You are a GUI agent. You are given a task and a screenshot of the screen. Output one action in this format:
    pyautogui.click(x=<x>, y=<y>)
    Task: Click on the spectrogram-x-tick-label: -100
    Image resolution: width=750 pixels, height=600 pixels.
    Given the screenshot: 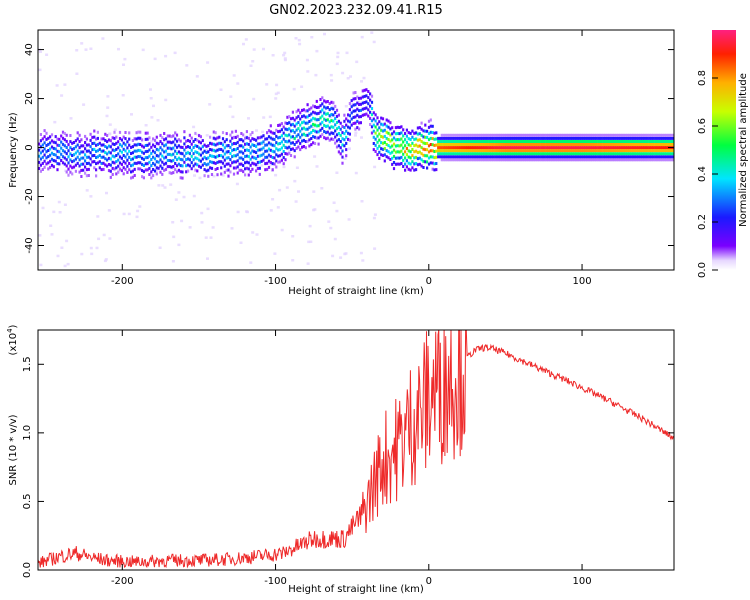 What is the action you would take?
    pyautogui.click(x=275, y=281)
    